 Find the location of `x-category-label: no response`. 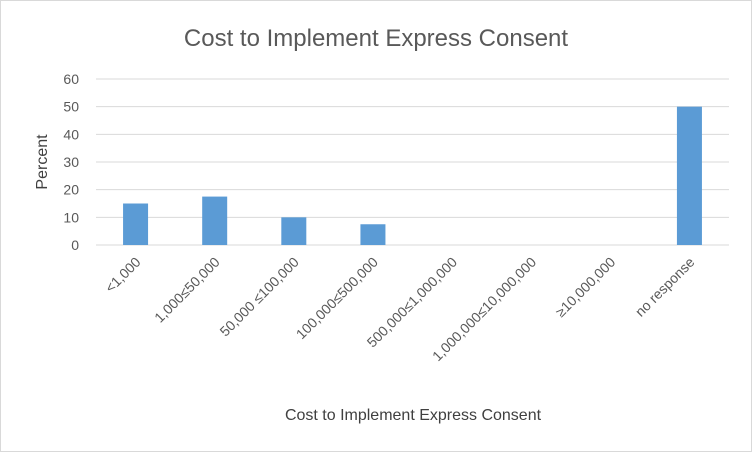

x-category-label: no response is located at coordinates (665, 287).